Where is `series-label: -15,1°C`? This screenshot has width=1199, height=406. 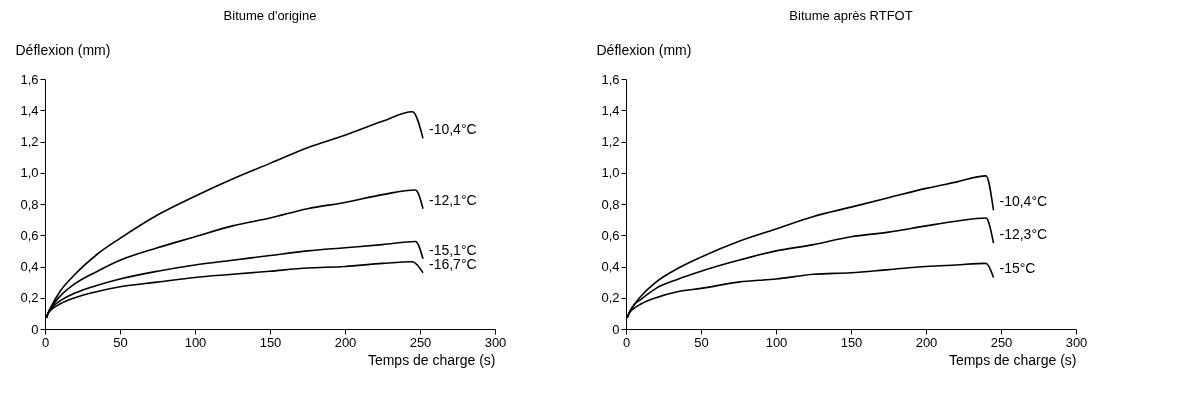 series-label: -15,1°C is located at coordinates (453, 249).